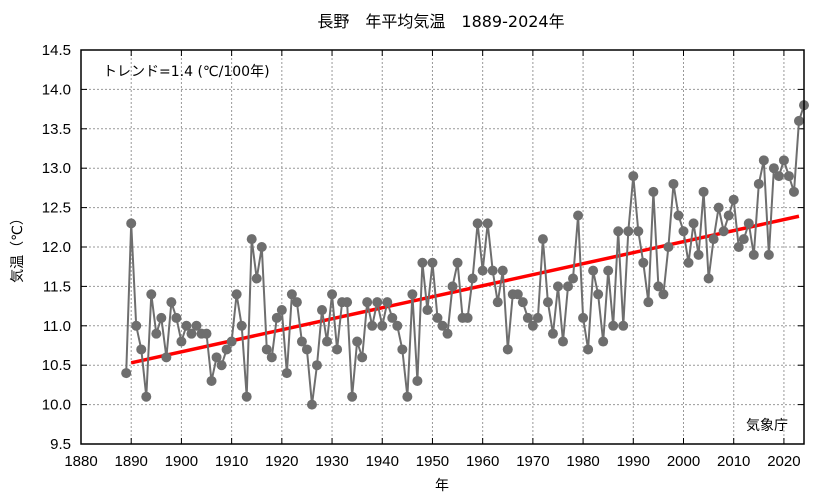 The image size is (833, 498). I want to click on y-tick-label: 12.0, so click(56, 247).